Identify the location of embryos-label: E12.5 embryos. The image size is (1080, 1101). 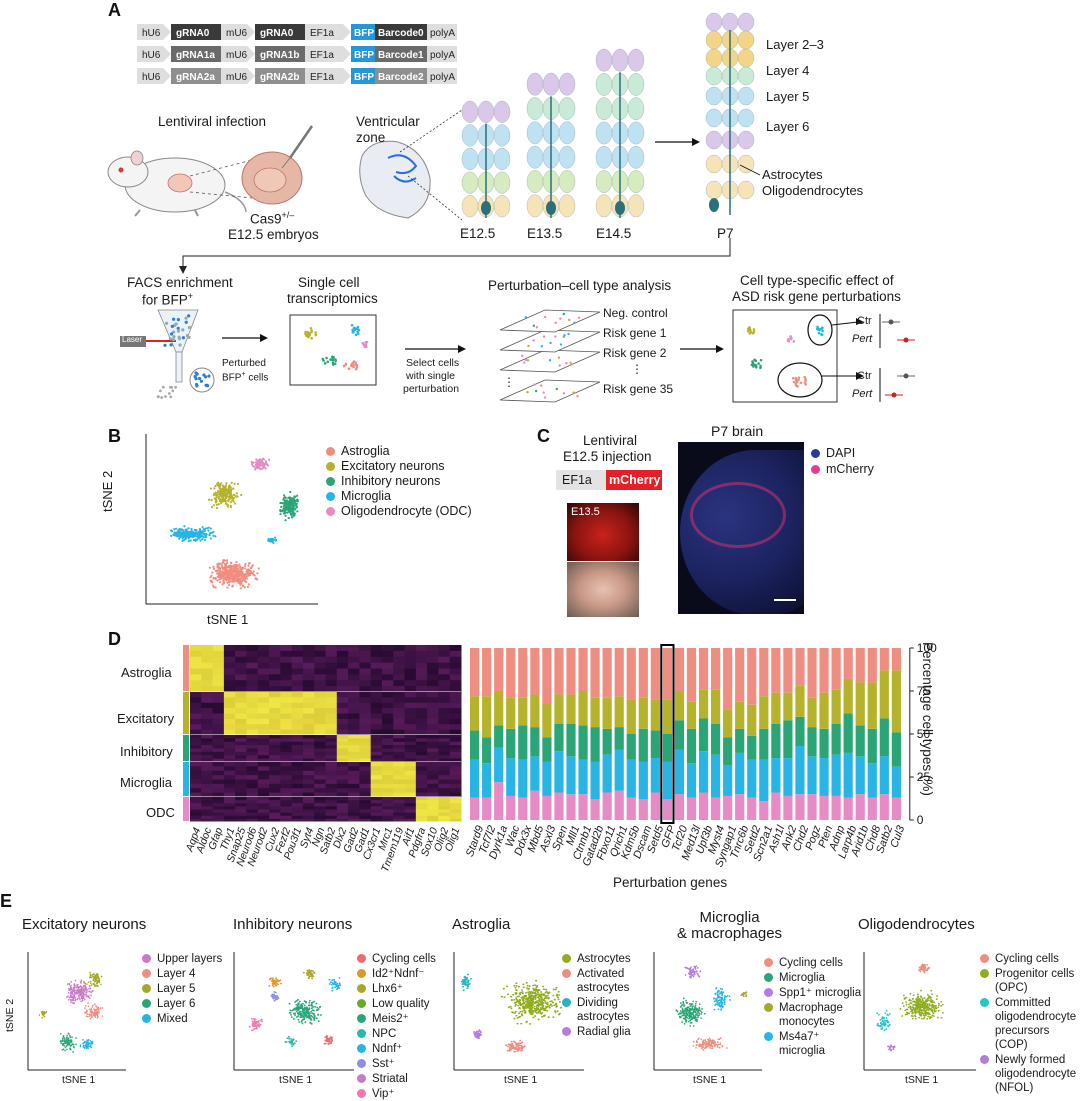
(273, 234).